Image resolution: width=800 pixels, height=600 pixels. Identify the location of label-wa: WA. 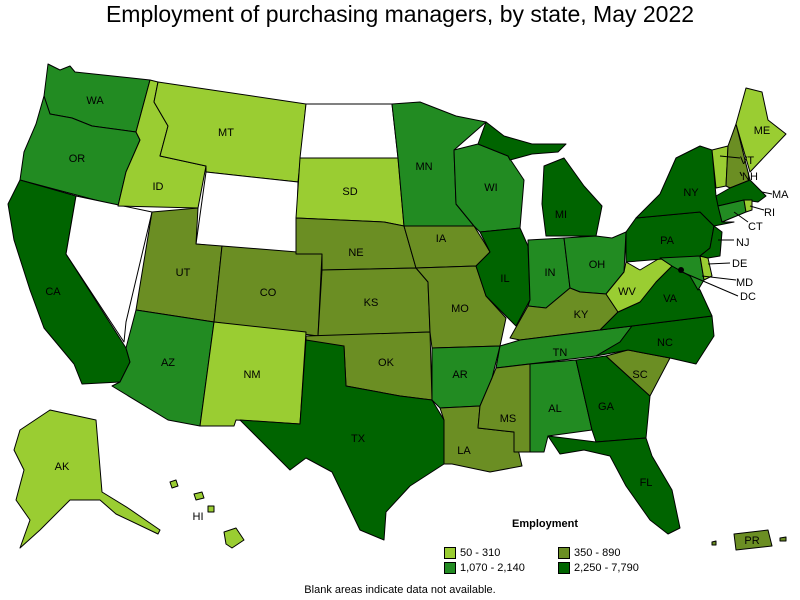
(95, 101).